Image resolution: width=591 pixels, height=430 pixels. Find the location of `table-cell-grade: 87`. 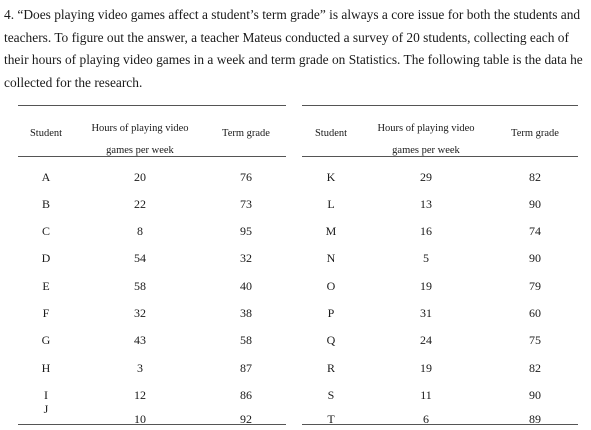

table-cell-grade: 87 is located at coordinates (246, 368).